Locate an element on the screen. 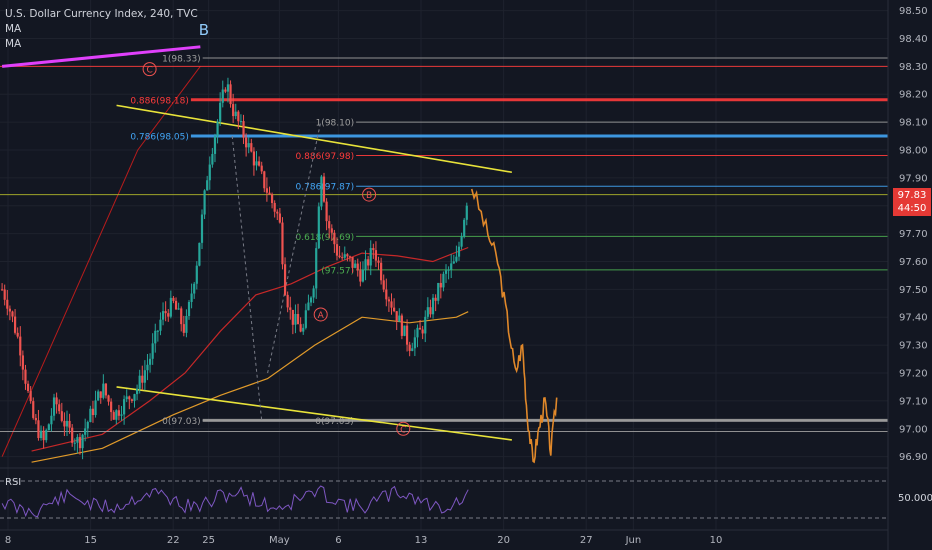 Image resolution: width=932 pixels, height=550 pixels. rsi-label: RSI is located at coordinates (13, 482).